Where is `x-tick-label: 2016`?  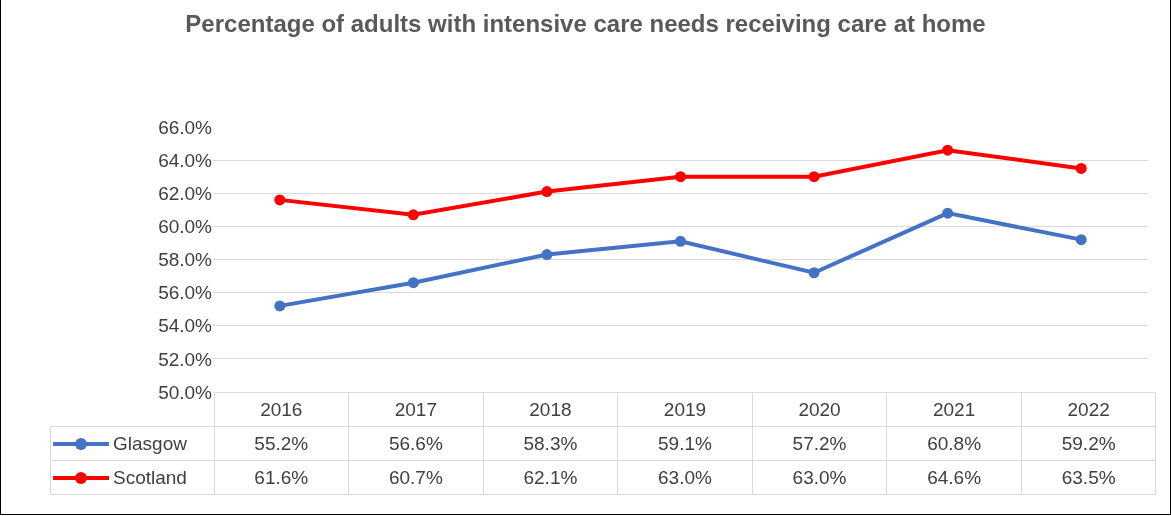 x-tick-label: 2016 is located at coordinates (281, 409).